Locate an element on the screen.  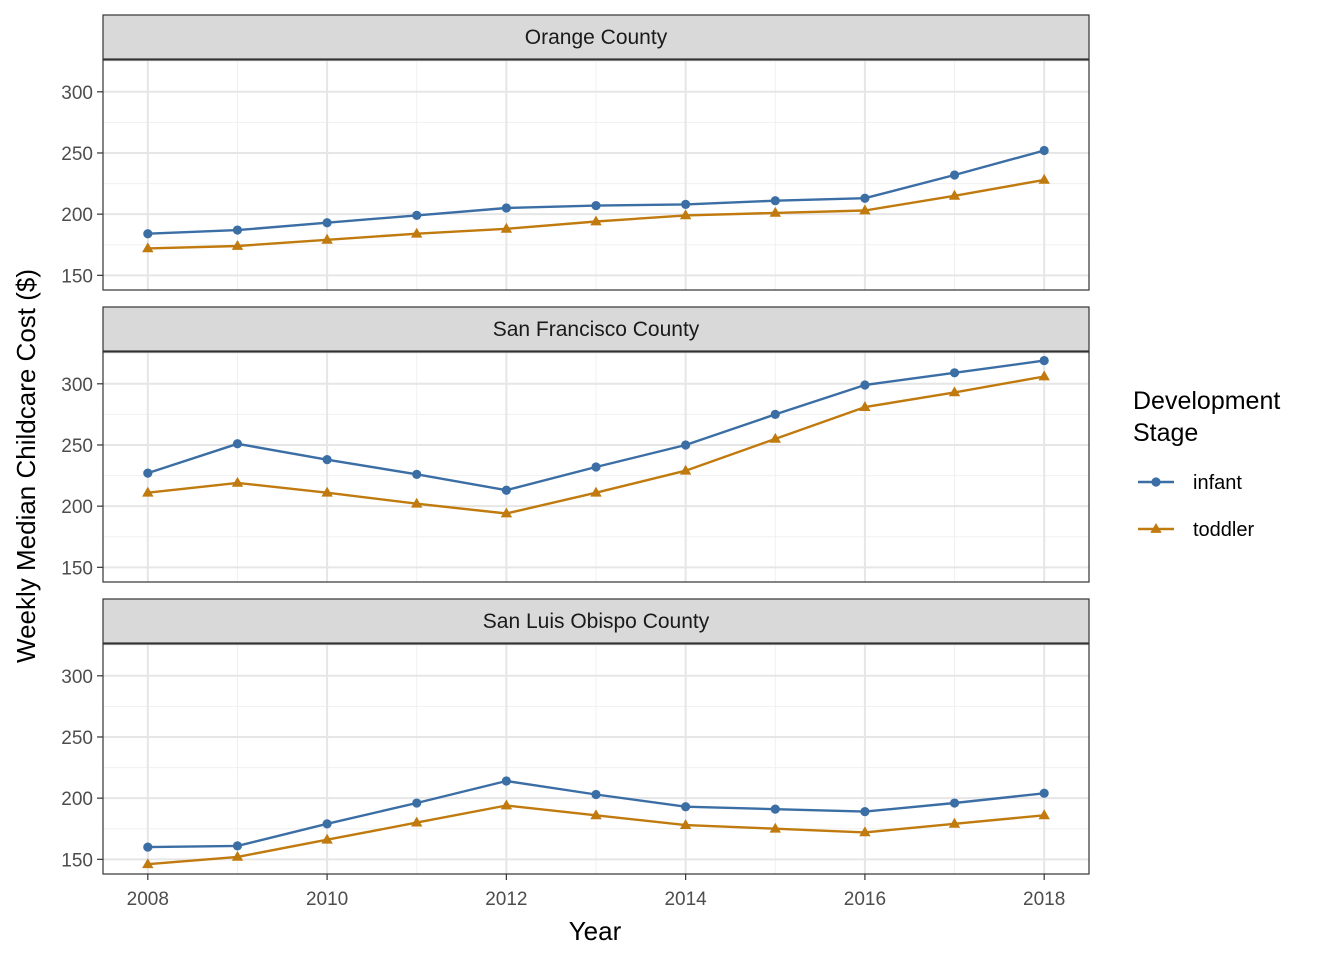
x-axis: 2008 2010 2012 2014 2016 2018 is located at coordinates (596, 892).